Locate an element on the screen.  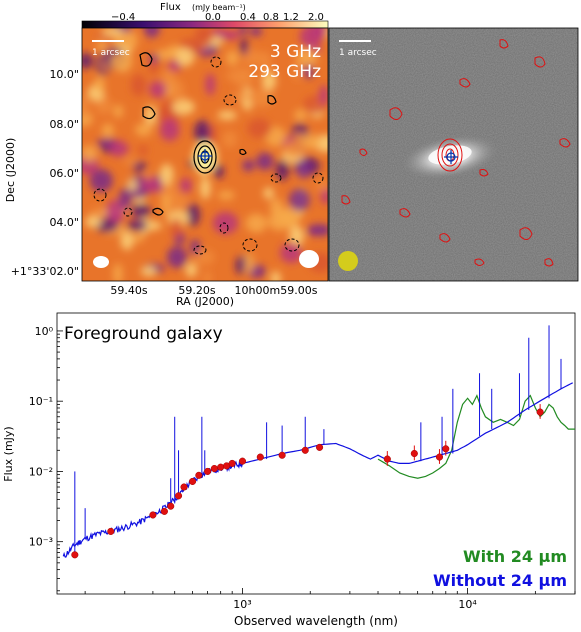
y-tick-label: 06.0" is located at coordinates (64, 173).